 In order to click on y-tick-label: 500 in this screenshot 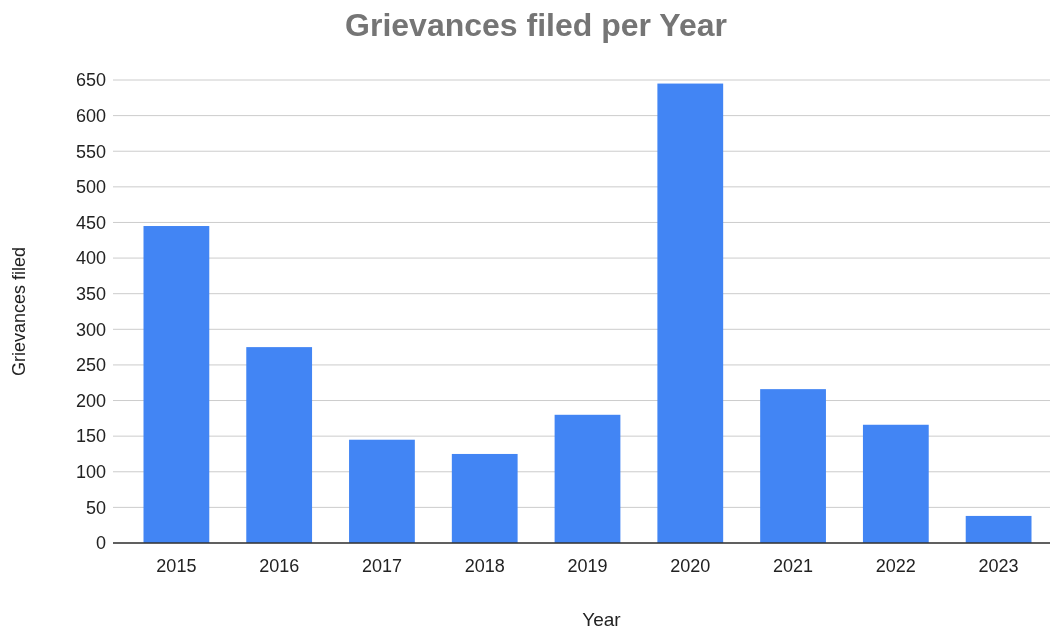, I will do `click(90, 187)`.